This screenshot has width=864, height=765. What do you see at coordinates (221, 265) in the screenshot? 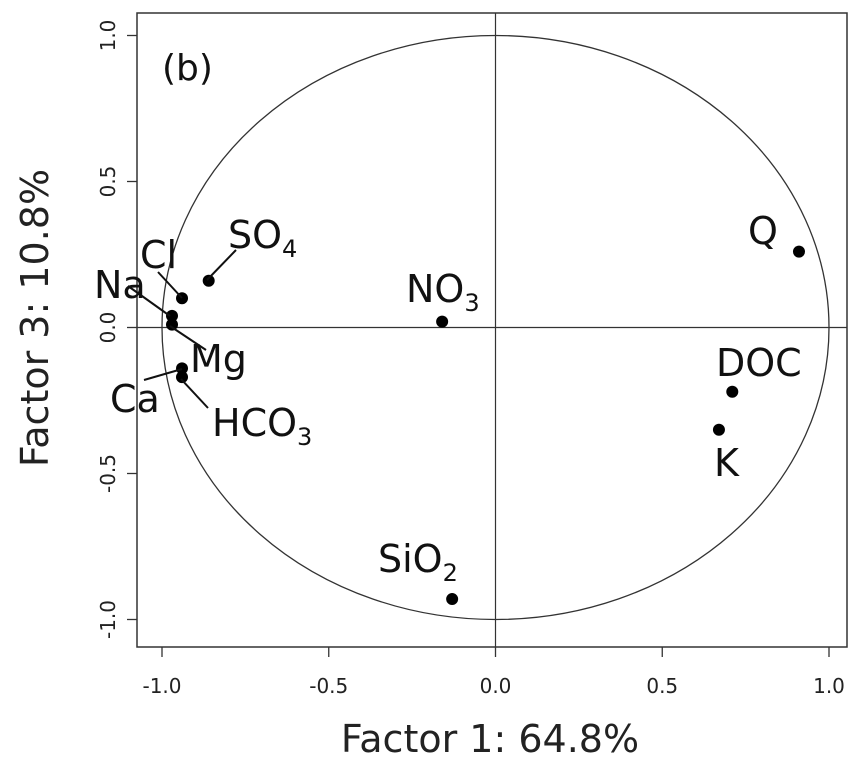
I see `leader-line-so4` at bounding box center [221, 265].